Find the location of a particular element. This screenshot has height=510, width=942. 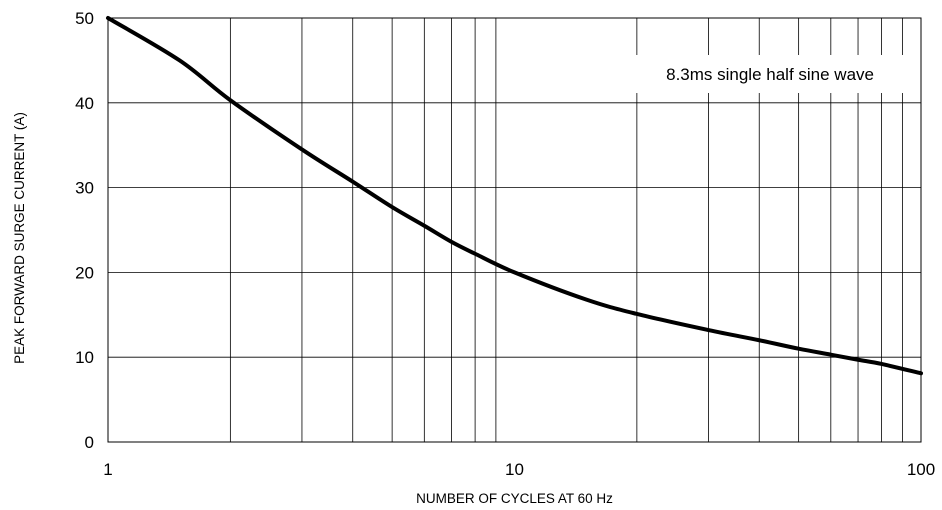

y-tick-label: 10 is located at coordinates (84, 357).